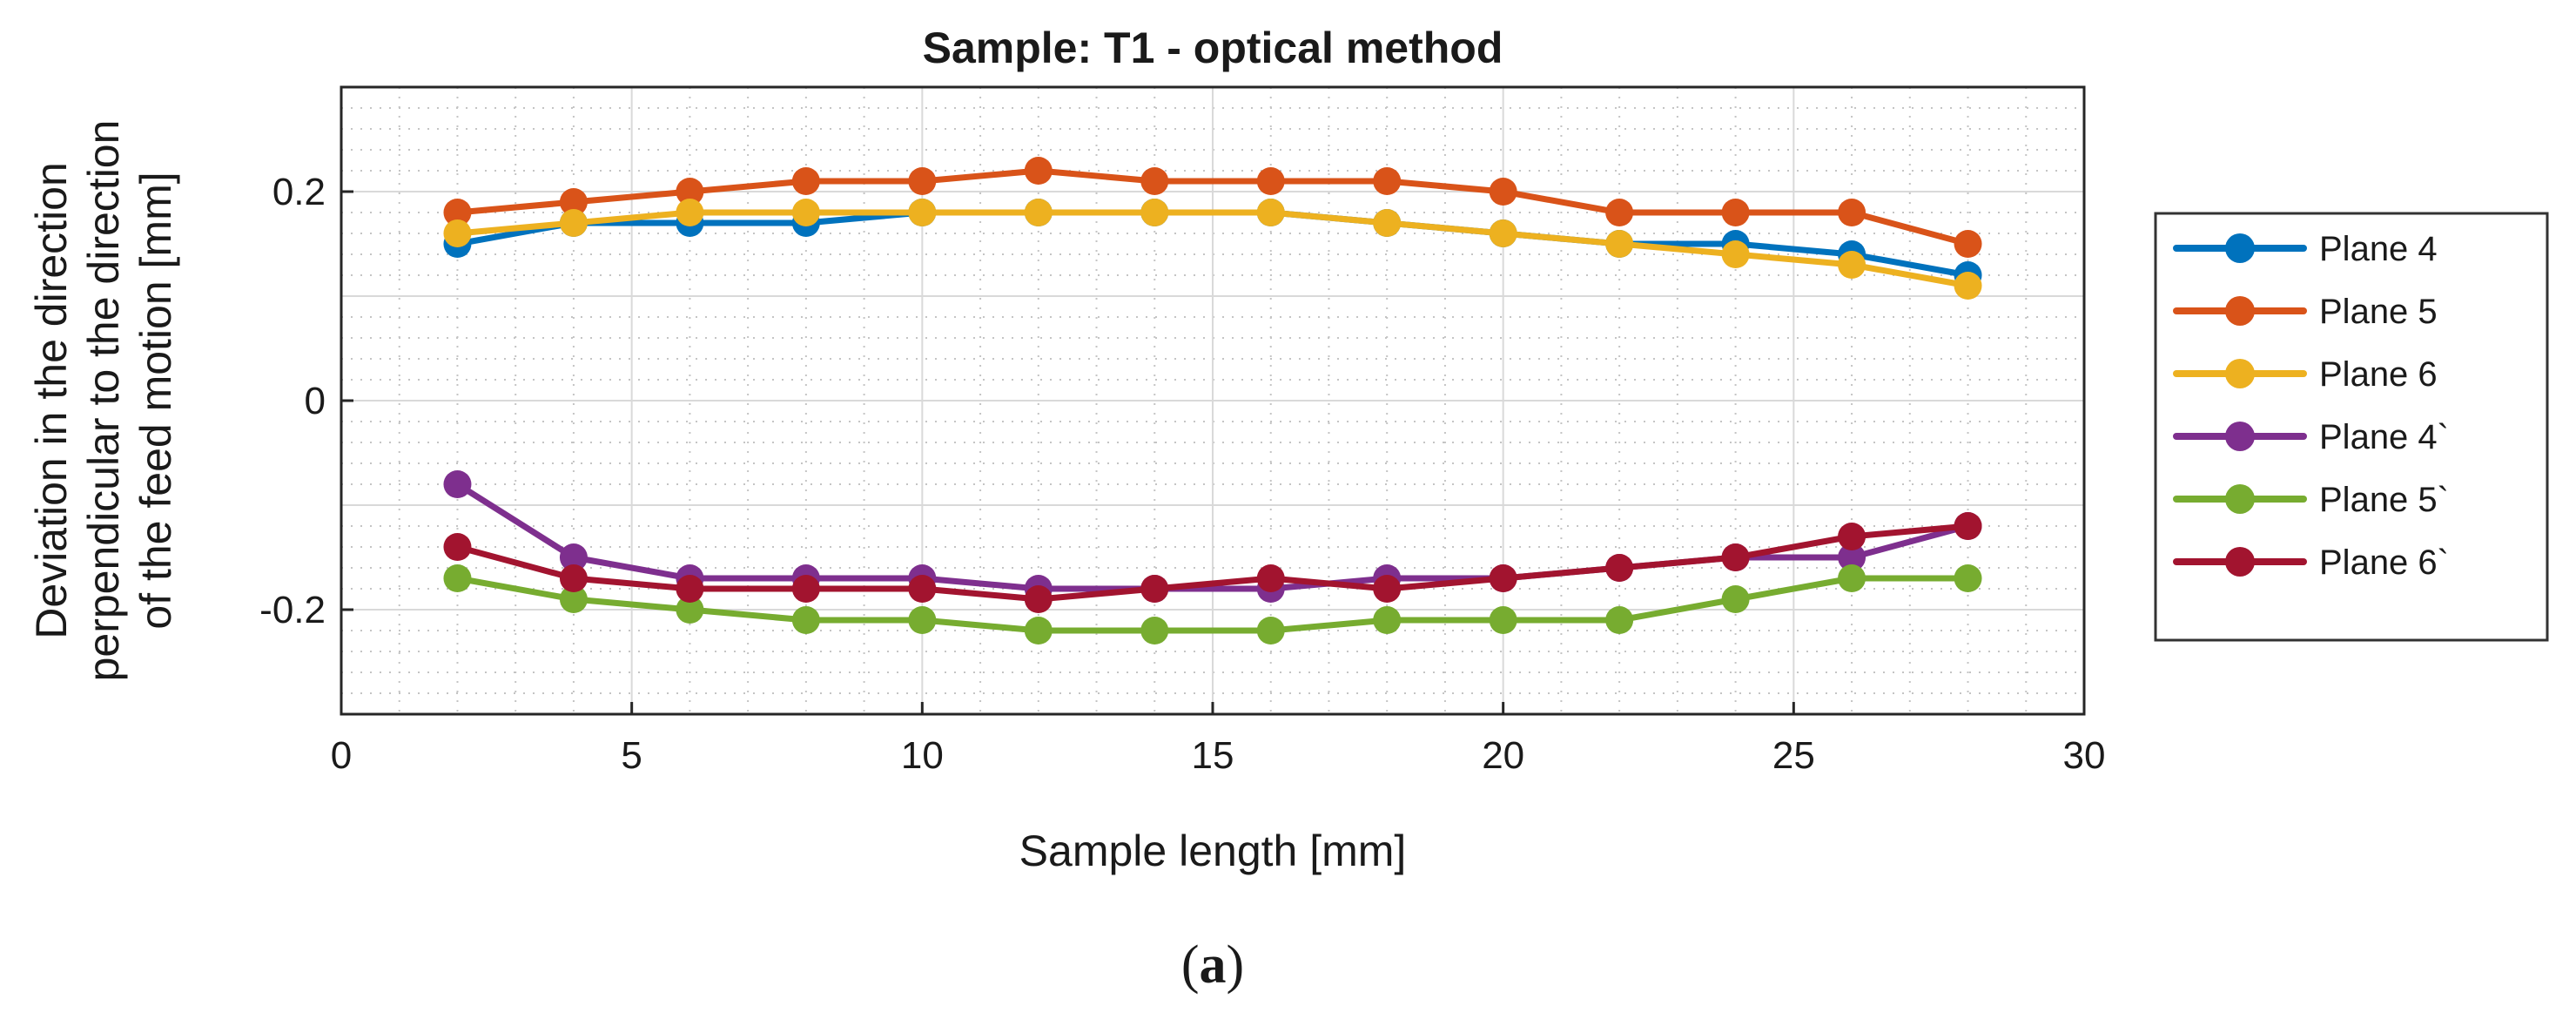  What do you see at coordinates (2311, 500) in the screenshot?
I see `legend-entry: Plane 5`` at bounding box center [2311, 500].